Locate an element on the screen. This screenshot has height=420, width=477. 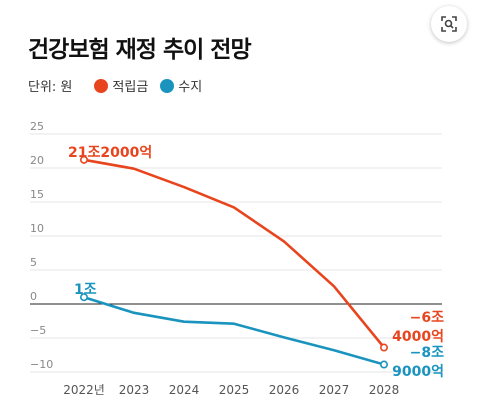
data-label: −8조 is located at coordinates (427, 353).